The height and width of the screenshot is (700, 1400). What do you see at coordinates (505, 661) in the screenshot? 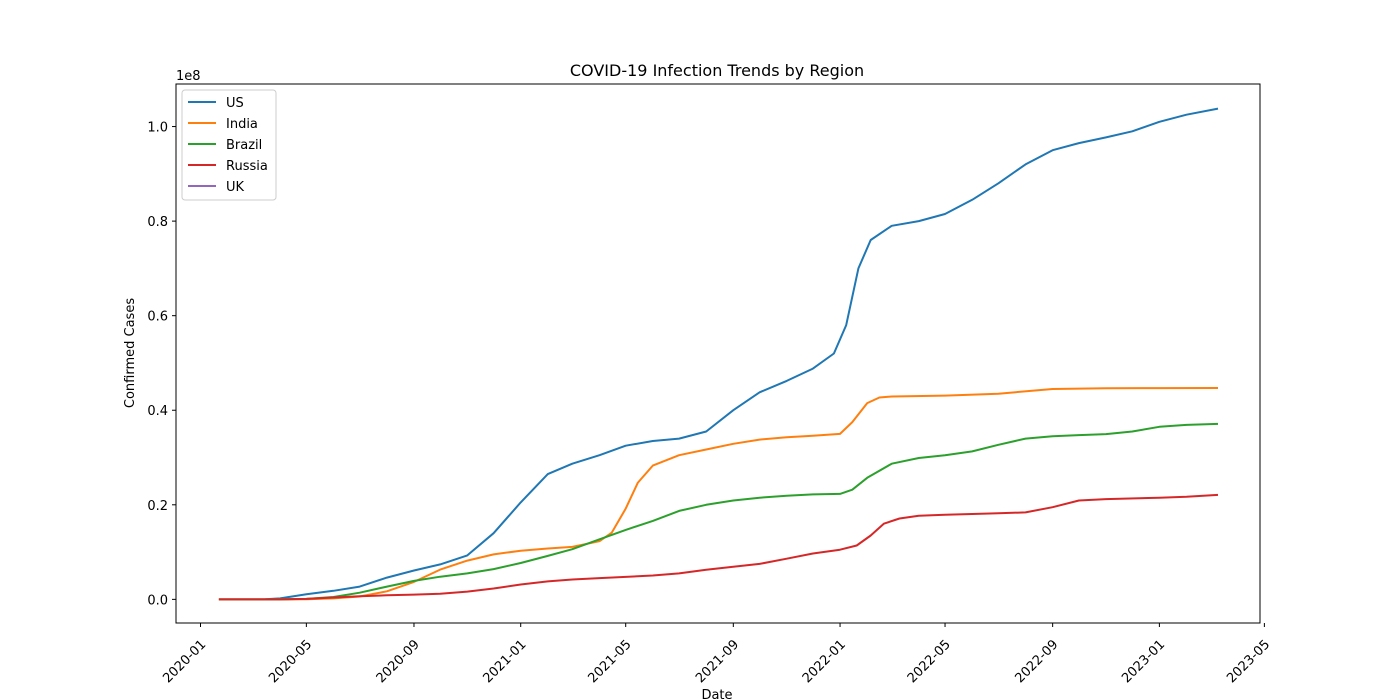
I see `x-tick-label: 2021-01` at bounding box center [505, 661].